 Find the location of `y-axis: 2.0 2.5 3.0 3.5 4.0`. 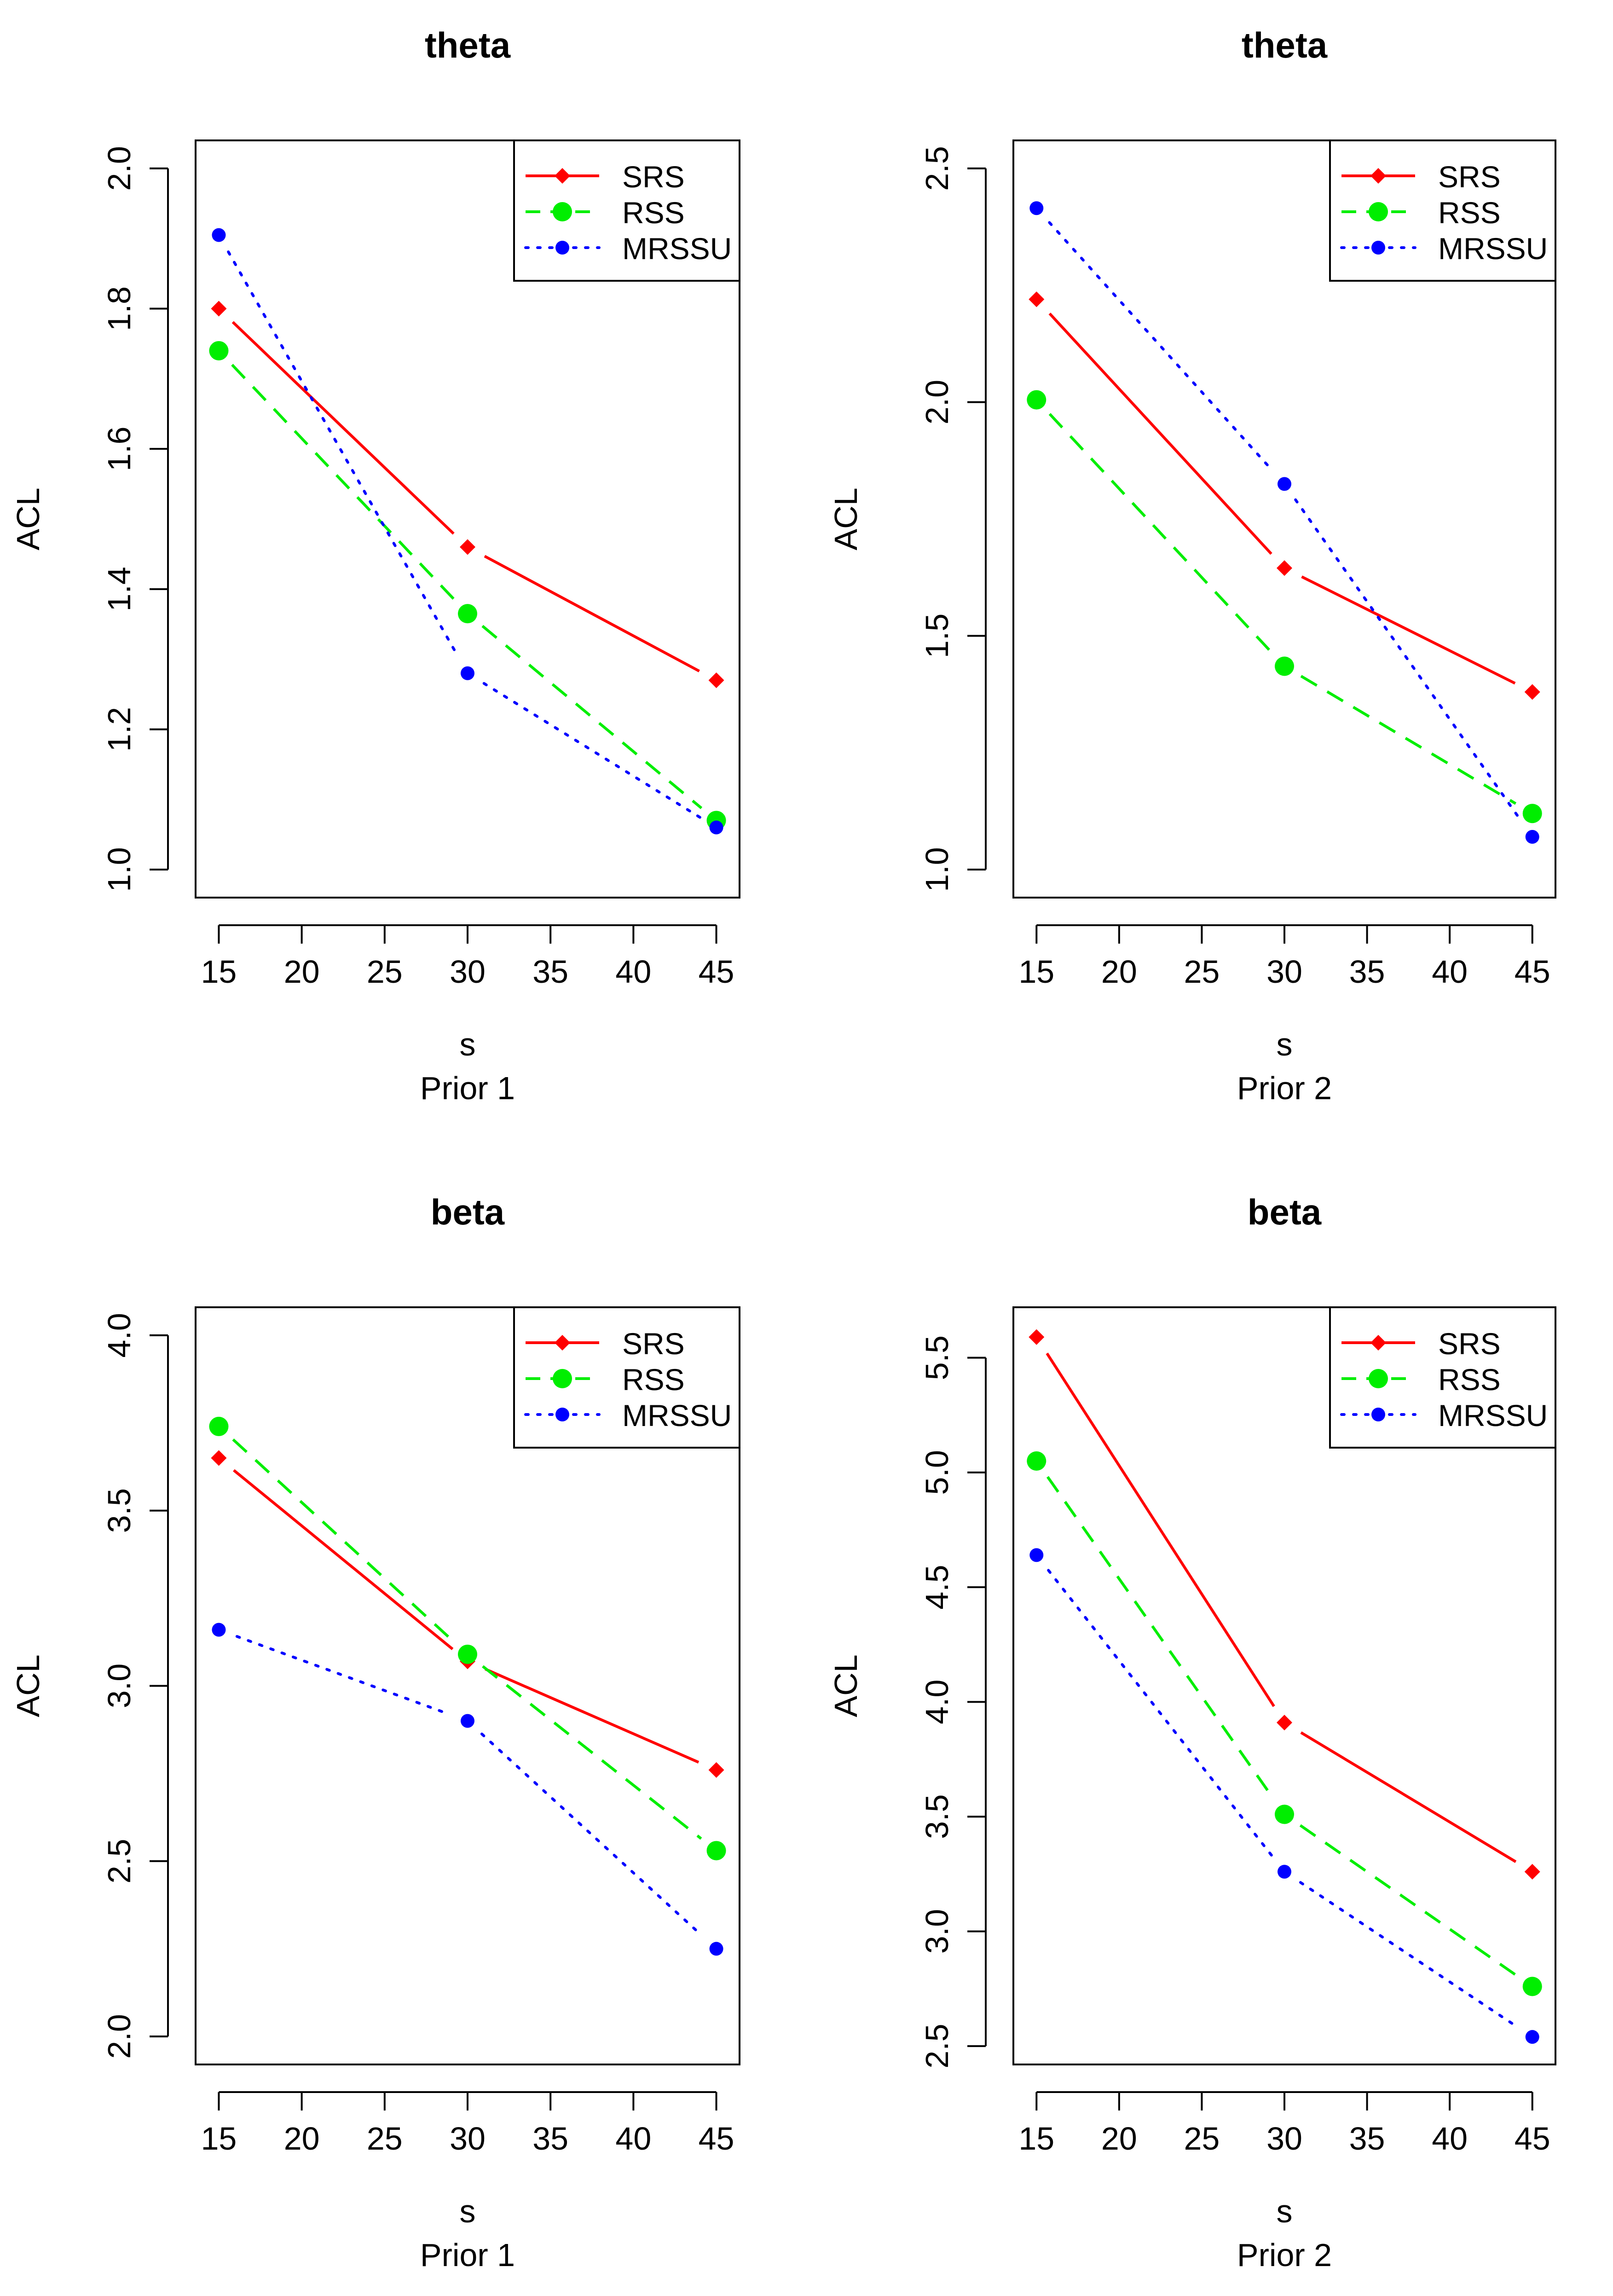

y-axis: 2.0 2.5 3.0 3.5 4.0 is located at coordinates (135, 1686).